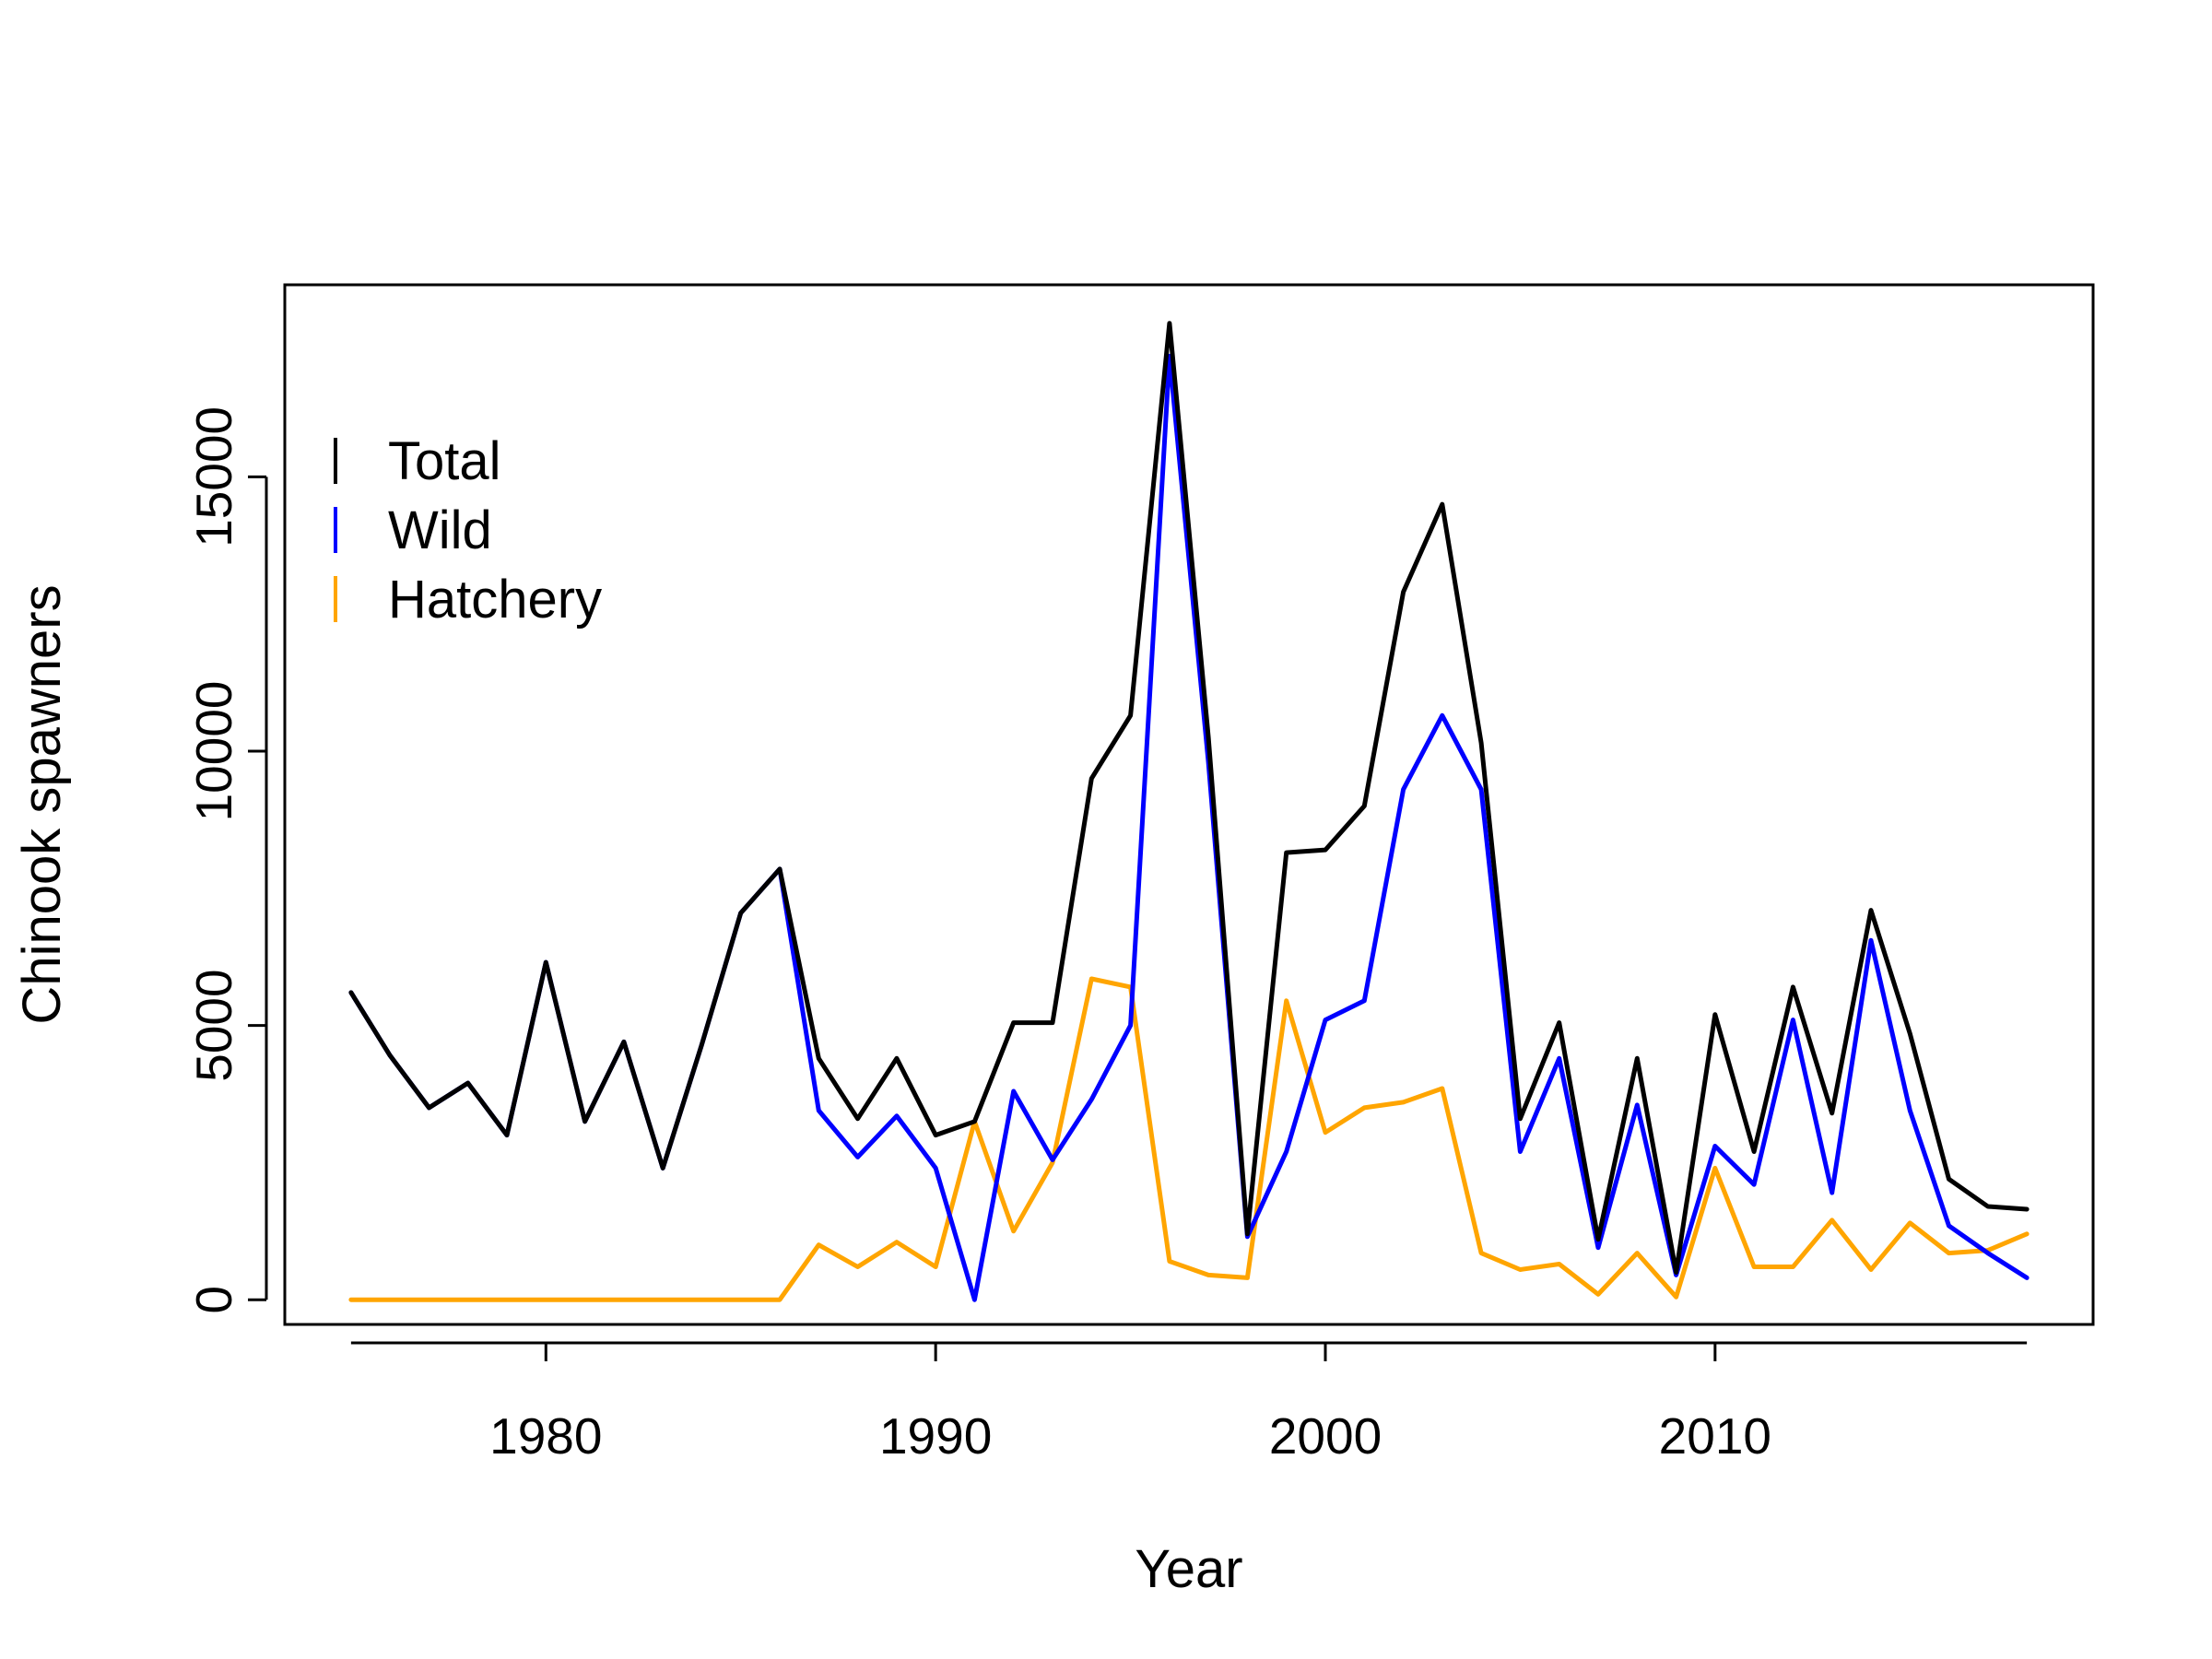 The image size is (2212, 1659). What do you see at coordinates (213, 1300) in the screenshot?
I see `y-tick-label: 0` at bounding box center [213, 1300].